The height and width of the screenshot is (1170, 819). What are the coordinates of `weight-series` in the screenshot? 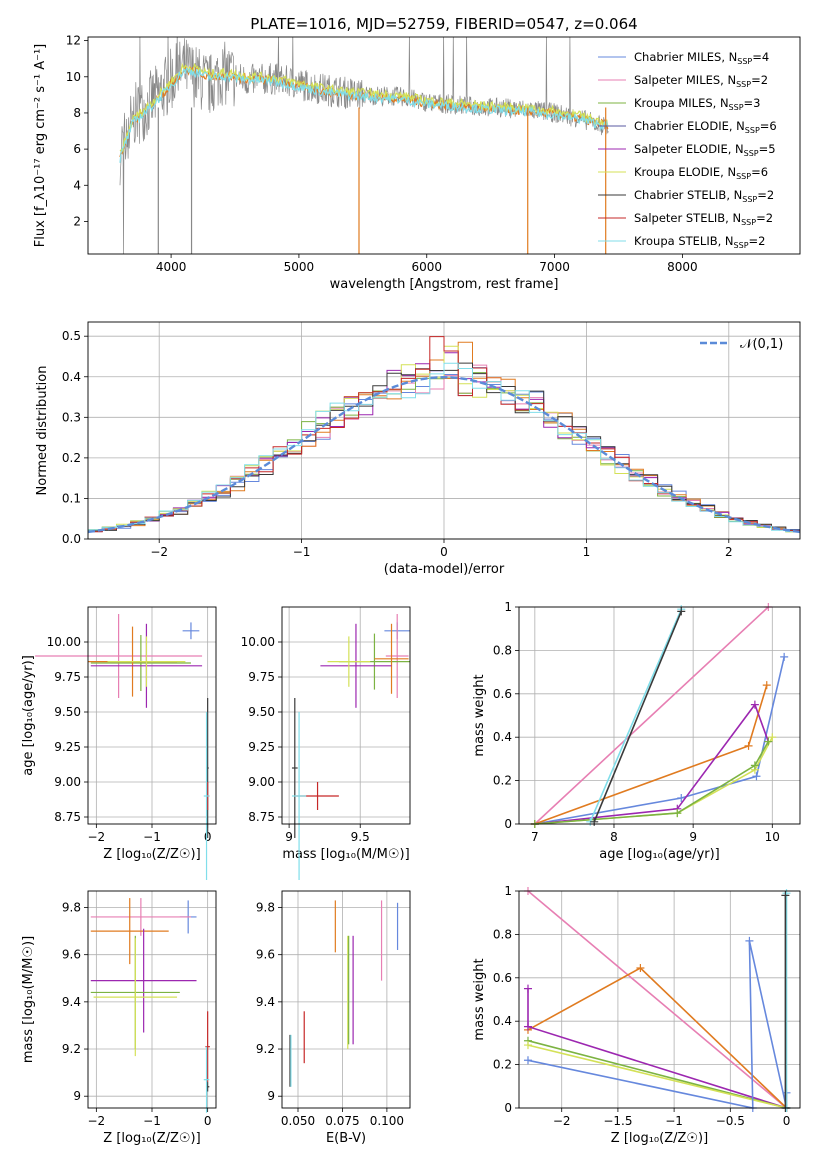 It's located at (638, 716).